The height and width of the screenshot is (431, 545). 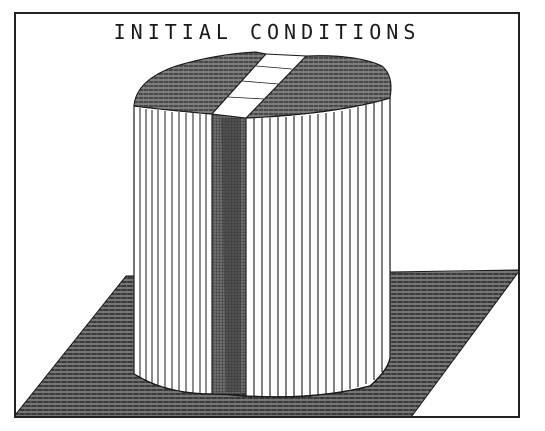 What do you see at coordinates (173, 251) in the screenshot?
I see `cylinder-left-stripes` at bounding box center [173, 251].